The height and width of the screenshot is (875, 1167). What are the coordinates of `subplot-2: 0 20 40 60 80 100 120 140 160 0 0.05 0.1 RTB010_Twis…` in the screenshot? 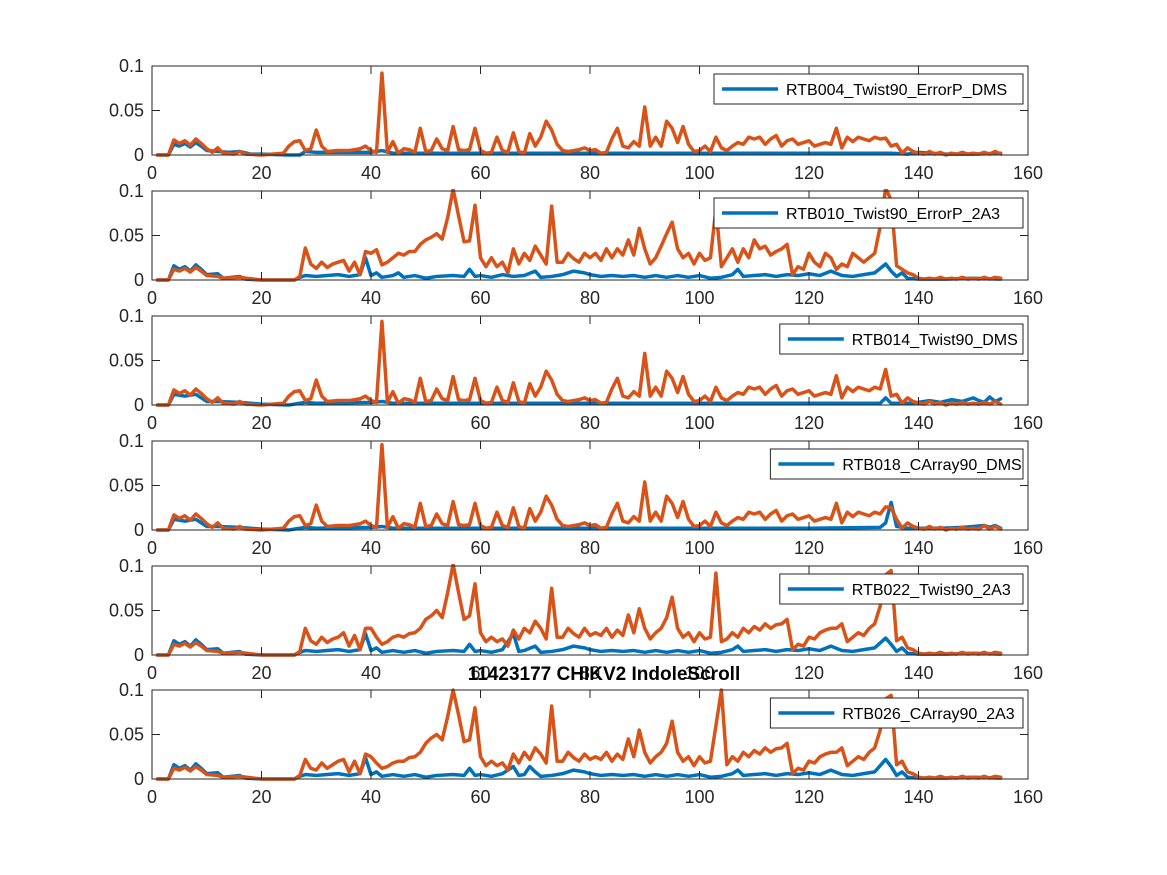 It's located at (576, 244).